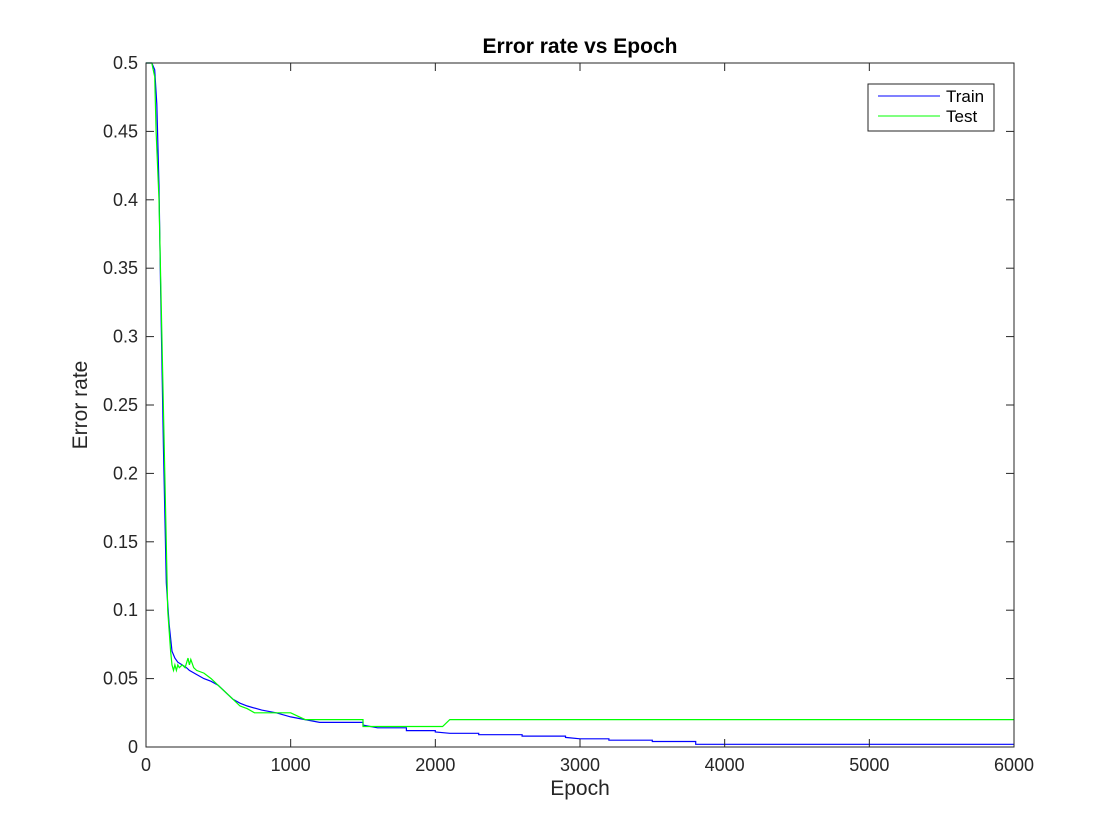  I want to click on y-tick-label: 0, so click(133, 747).